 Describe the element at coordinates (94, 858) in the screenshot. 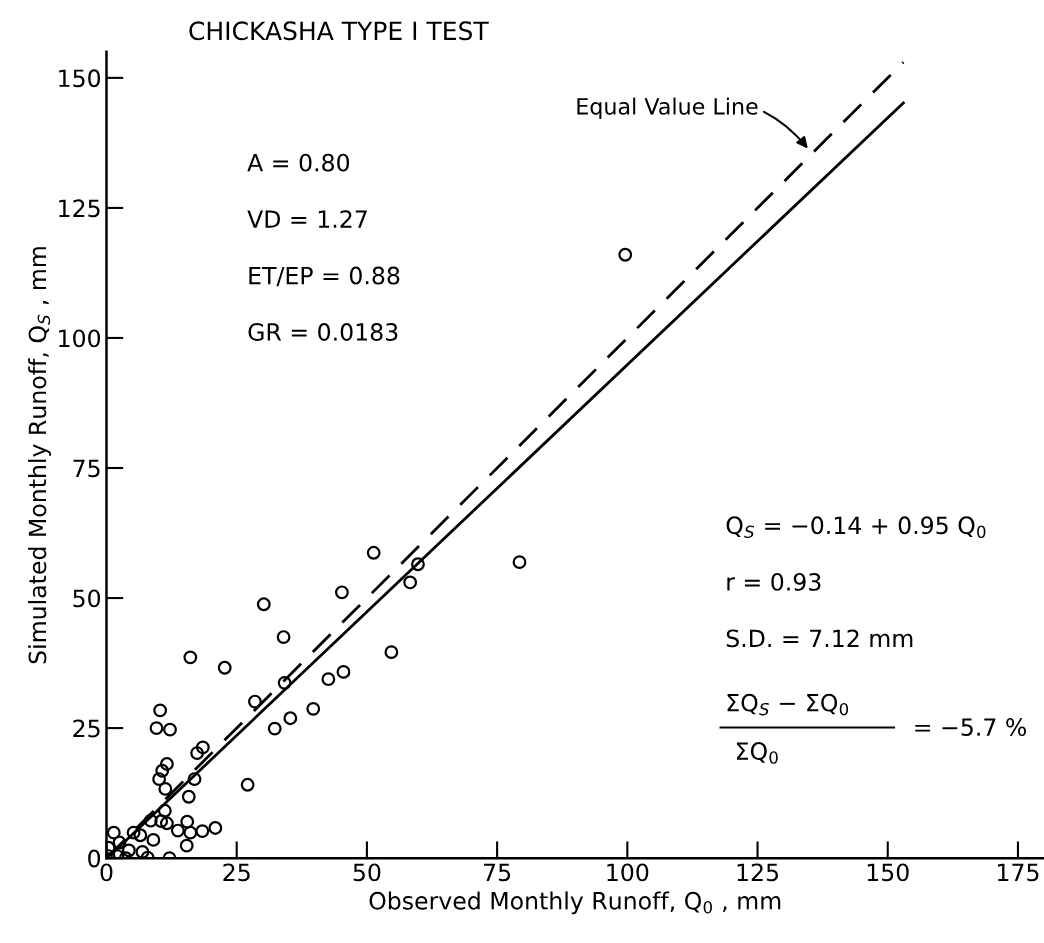

I see `y-tick-label: 0` at that location.